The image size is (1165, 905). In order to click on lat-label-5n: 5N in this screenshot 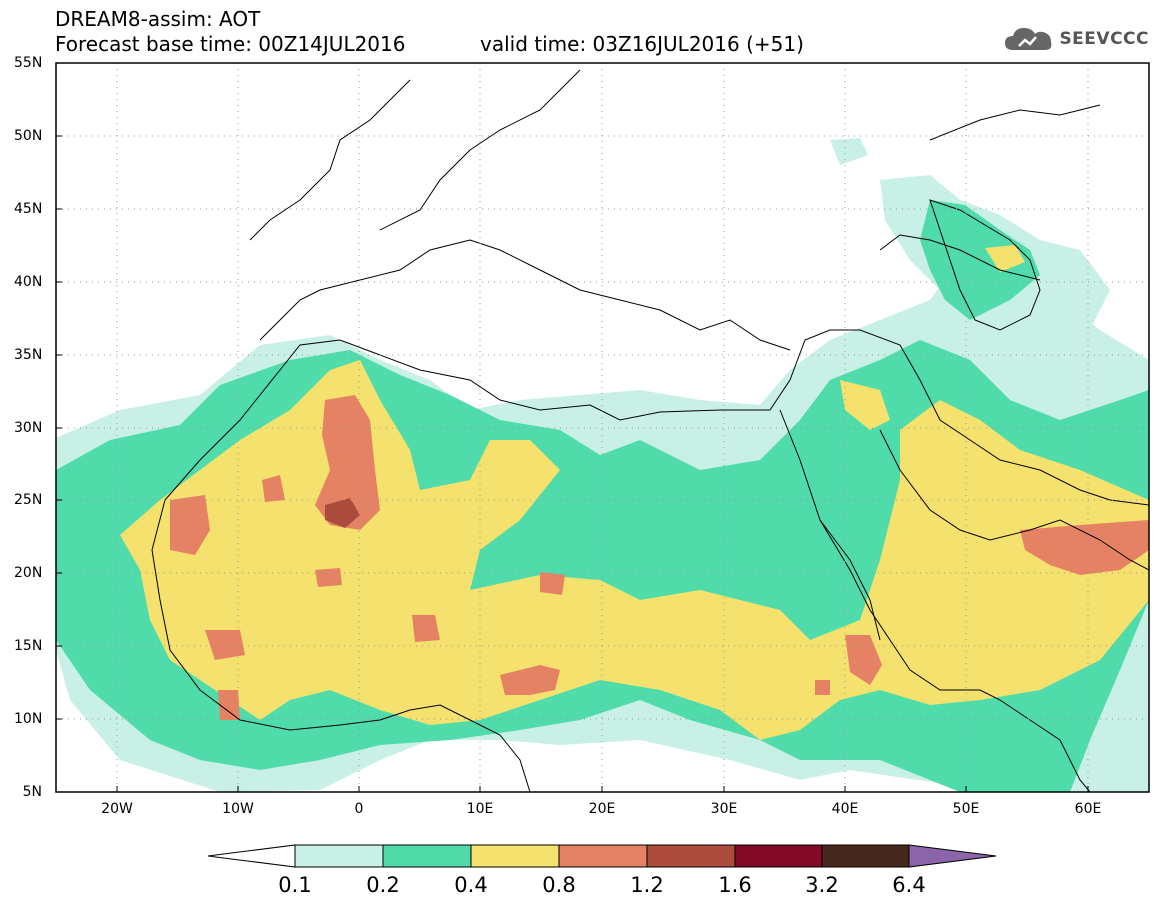, I will do `click(32, 792)`.